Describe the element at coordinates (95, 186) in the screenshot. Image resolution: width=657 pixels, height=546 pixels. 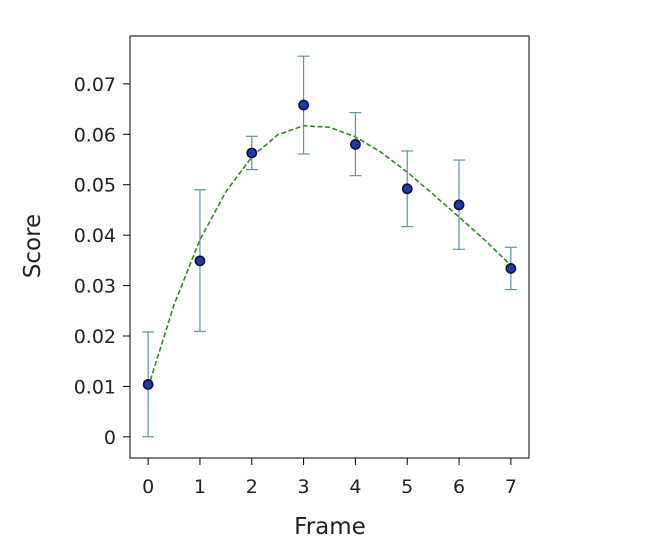
I see `y-tick-label-5: 0.05` at that location.